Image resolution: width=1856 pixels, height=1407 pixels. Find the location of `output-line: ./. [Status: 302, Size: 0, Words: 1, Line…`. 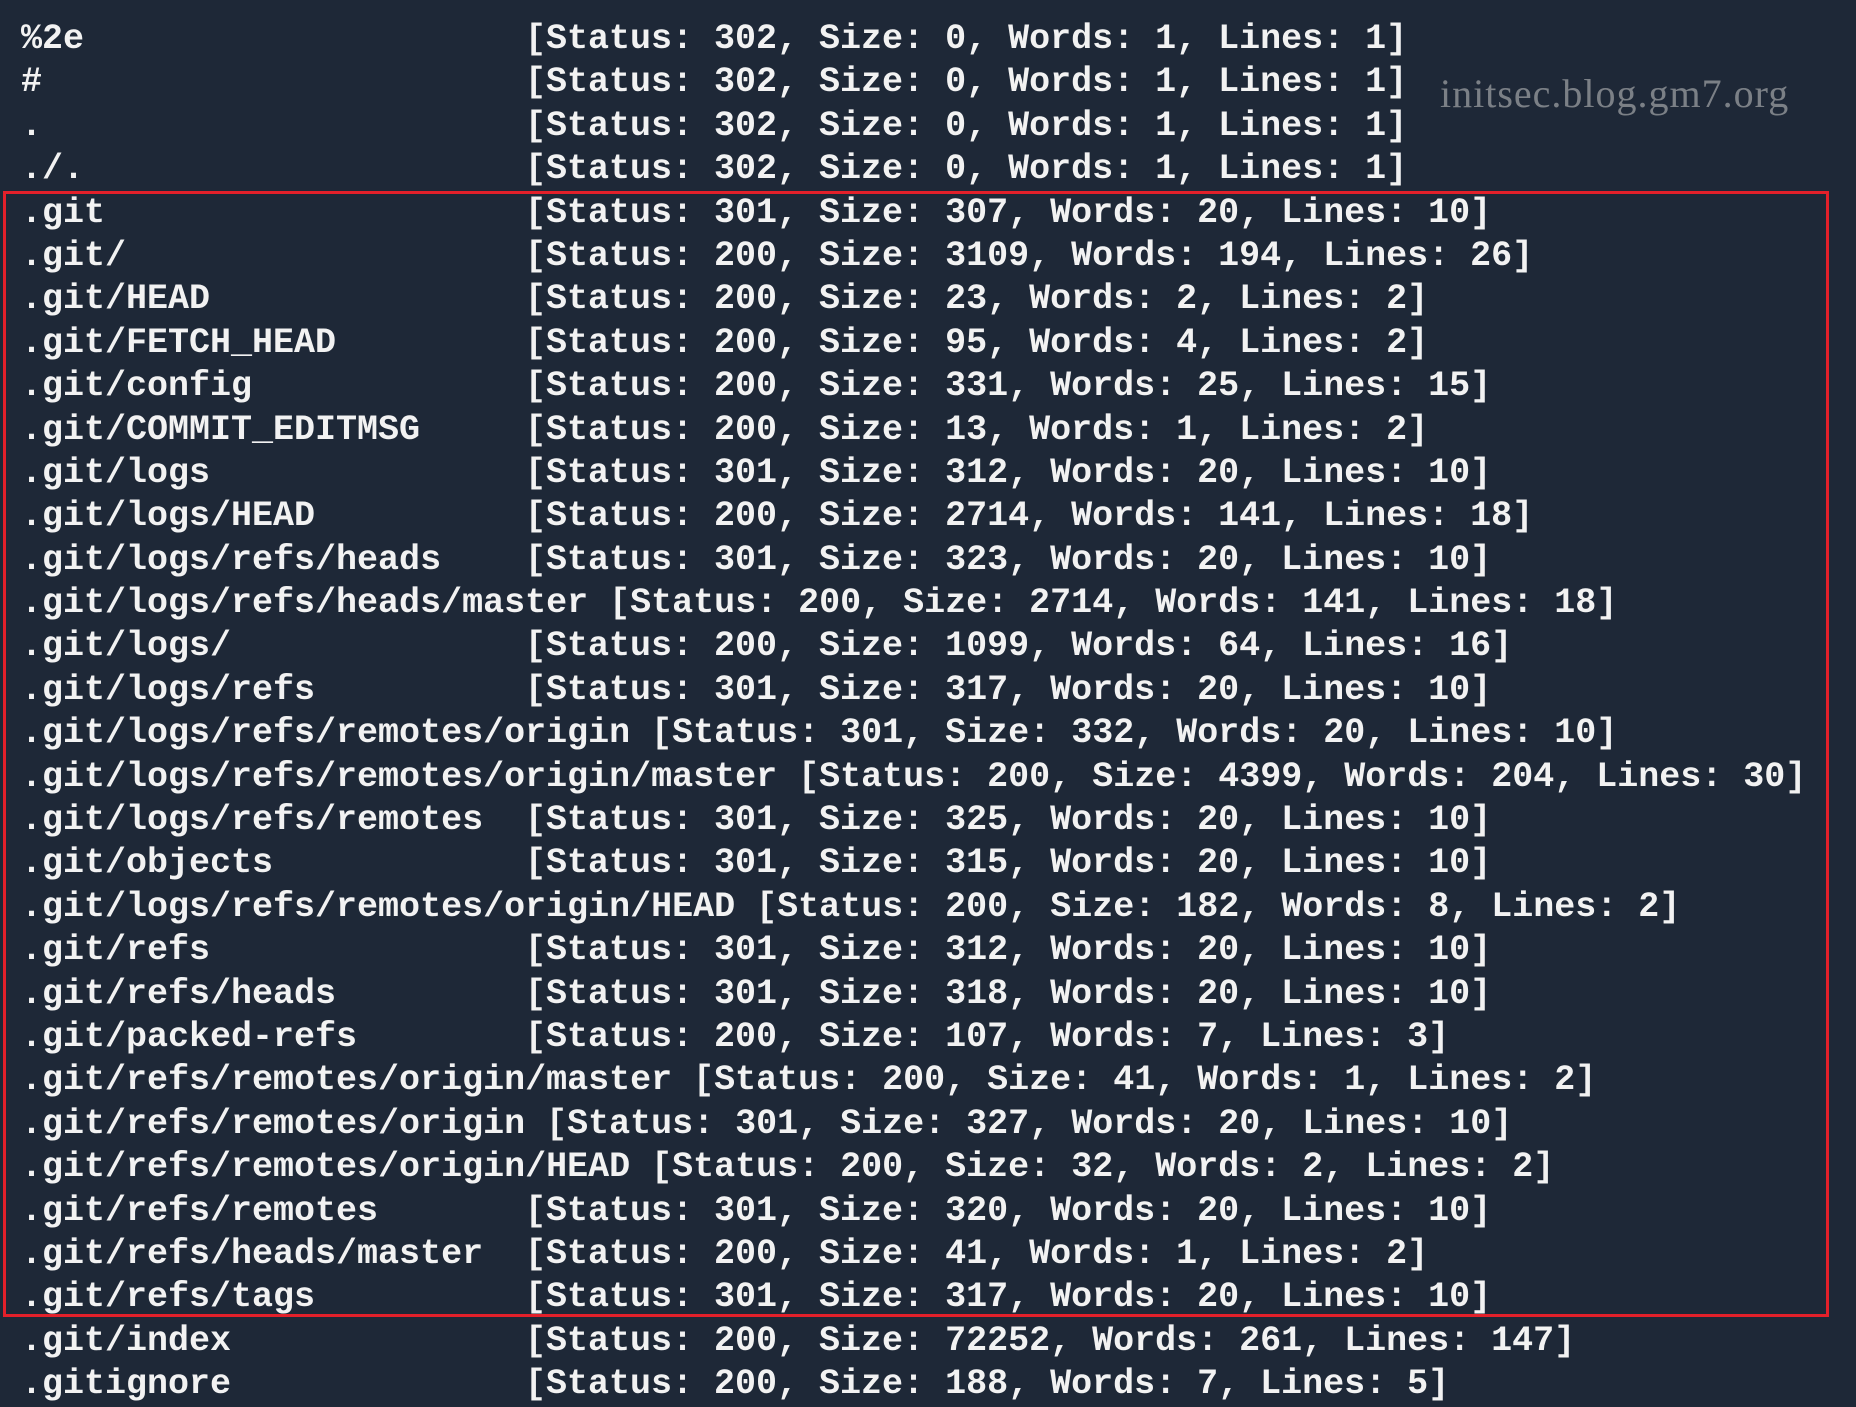

output-line: ./. [Status: 302, Size: 0, Words: 1, Line… is located at coordinates (913, 169).